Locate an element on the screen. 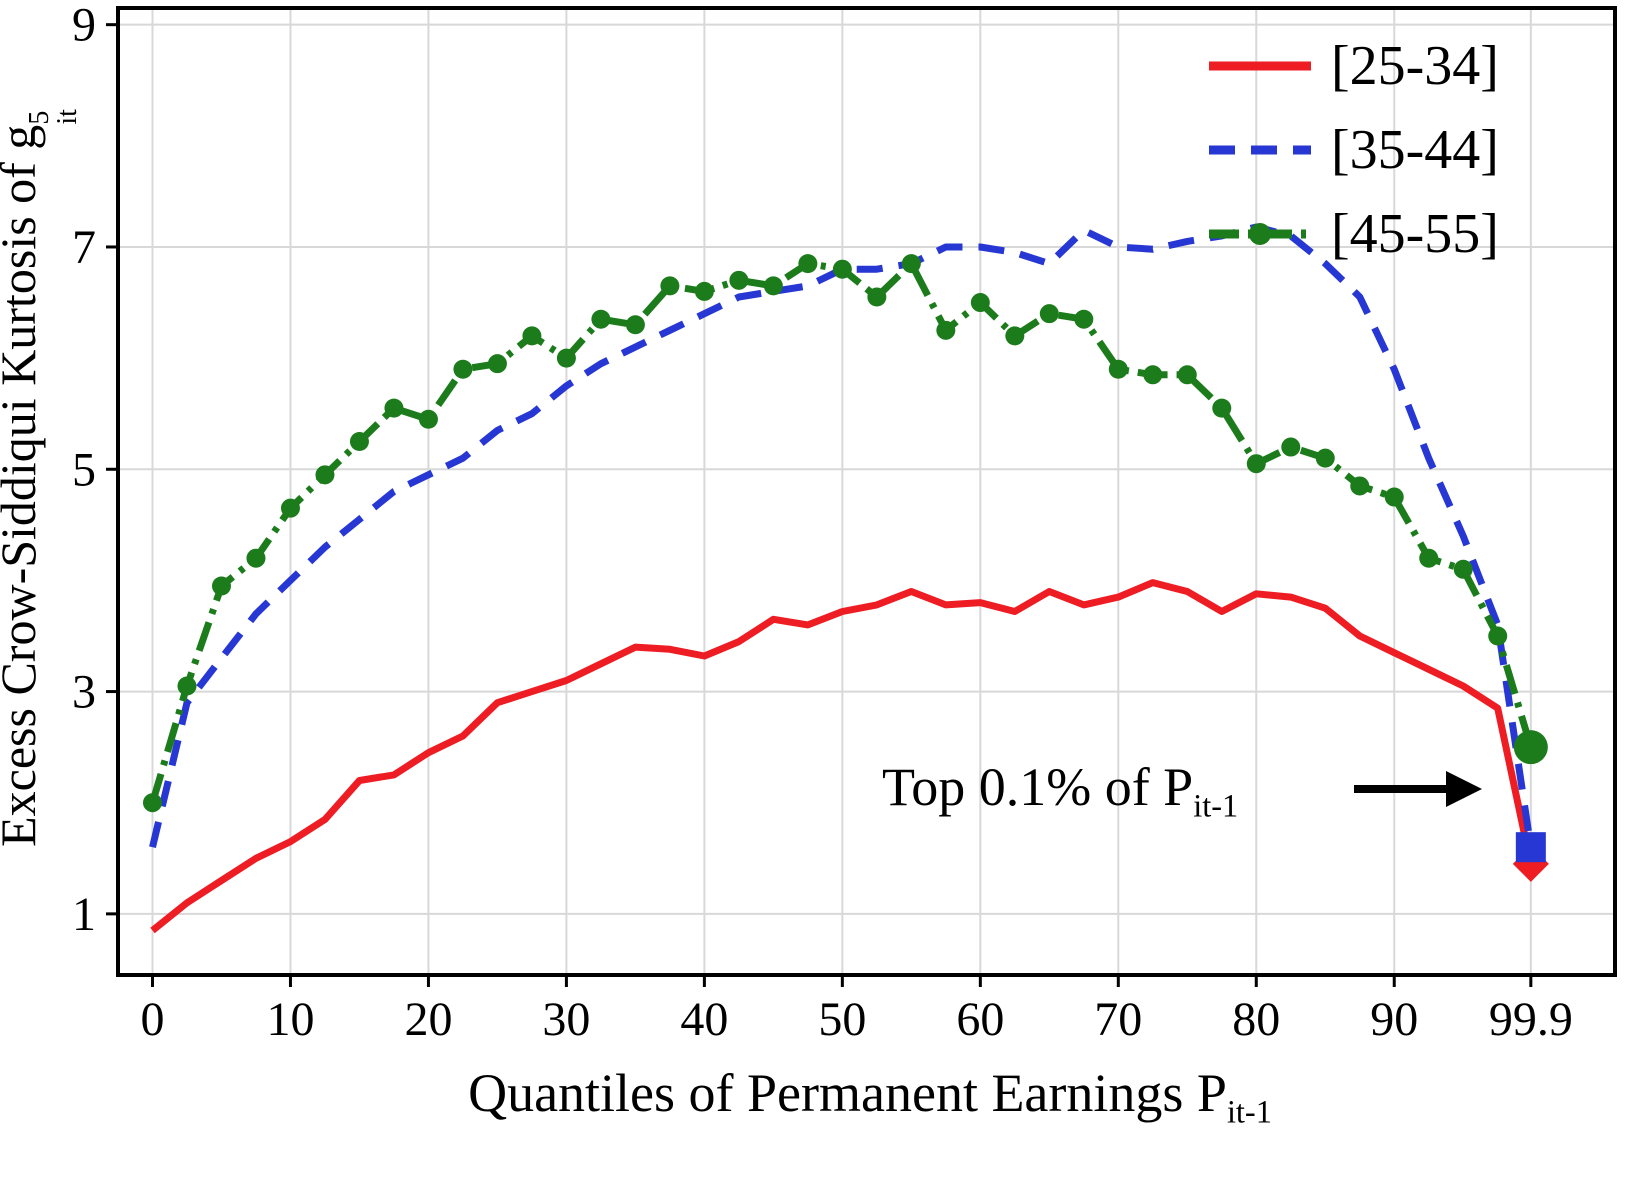 The width and height of the screenshot is (1628, 1179). y-tick-label: 1 is located at coordinates (84, 914).